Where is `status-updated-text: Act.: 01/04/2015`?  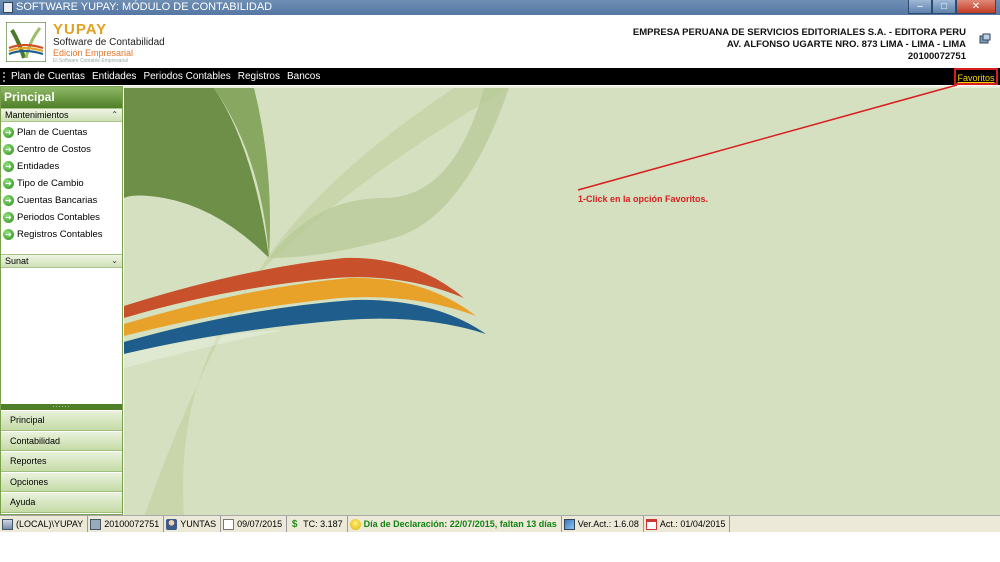 status-updated-text: Act.: 01/04/2015 is located at coordinates (692, 523).